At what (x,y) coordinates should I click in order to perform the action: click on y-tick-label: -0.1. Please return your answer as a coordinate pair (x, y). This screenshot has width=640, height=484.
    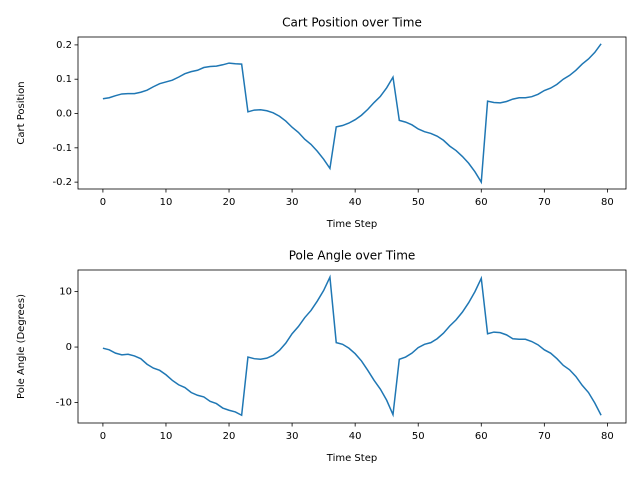
    Looking at the image, I should click on (62, 148).